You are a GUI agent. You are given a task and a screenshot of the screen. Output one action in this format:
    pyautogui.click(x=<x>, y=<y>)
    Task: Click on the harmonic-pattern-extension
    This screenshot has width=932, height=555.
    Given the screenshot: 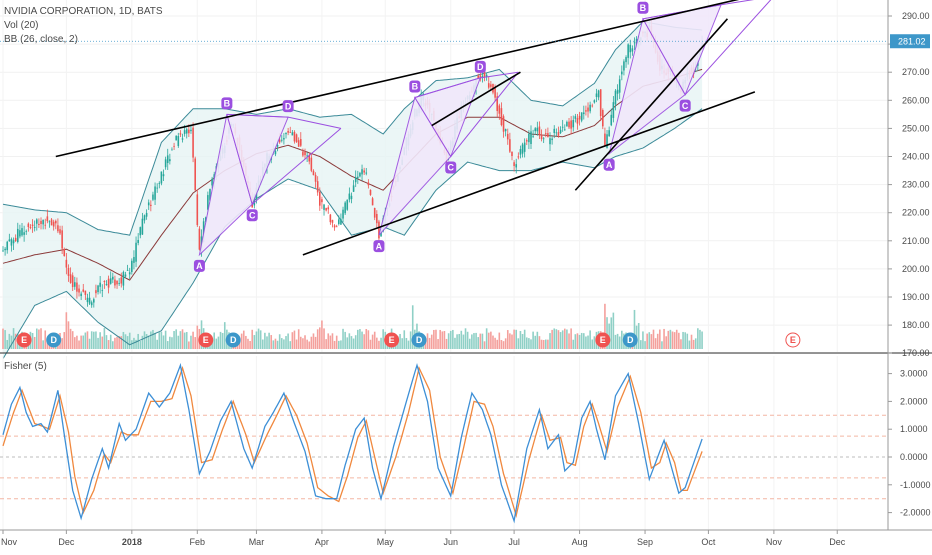 What is the action you would take?
    pyautogui.click(x=296, y=166)
    